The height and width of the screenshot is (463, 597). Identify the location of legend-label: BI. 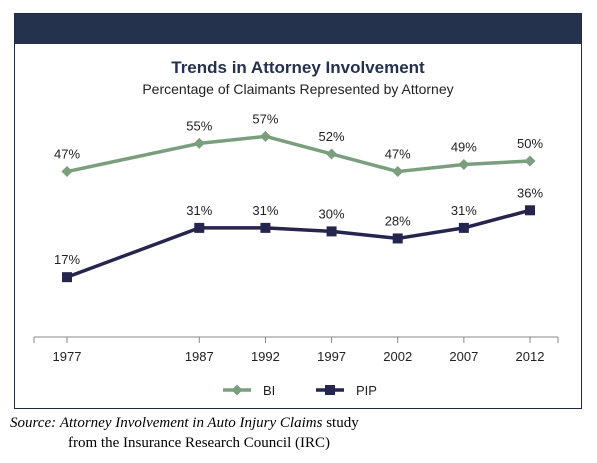
(269, 390).